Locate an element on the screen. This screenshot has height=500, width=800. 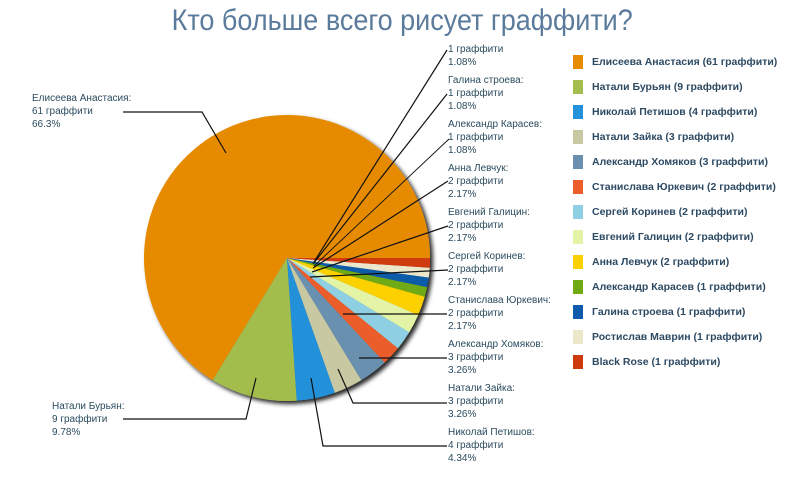
slice-label-karasev: Александр Карасев: 1 граффити 1.08% is located at coordinates (495, 137).